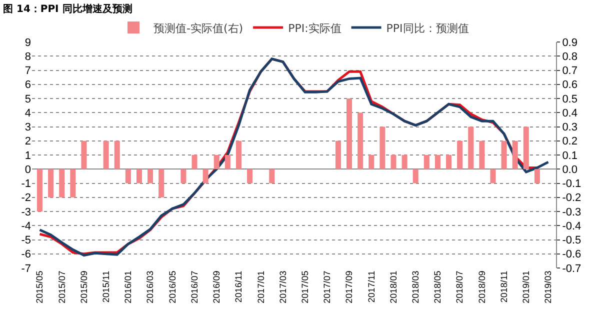  What do you see at coordinates (570, 99) in the screenshot?
I see `y2-tick-label: 0.5` at bounding box center [570, 99].